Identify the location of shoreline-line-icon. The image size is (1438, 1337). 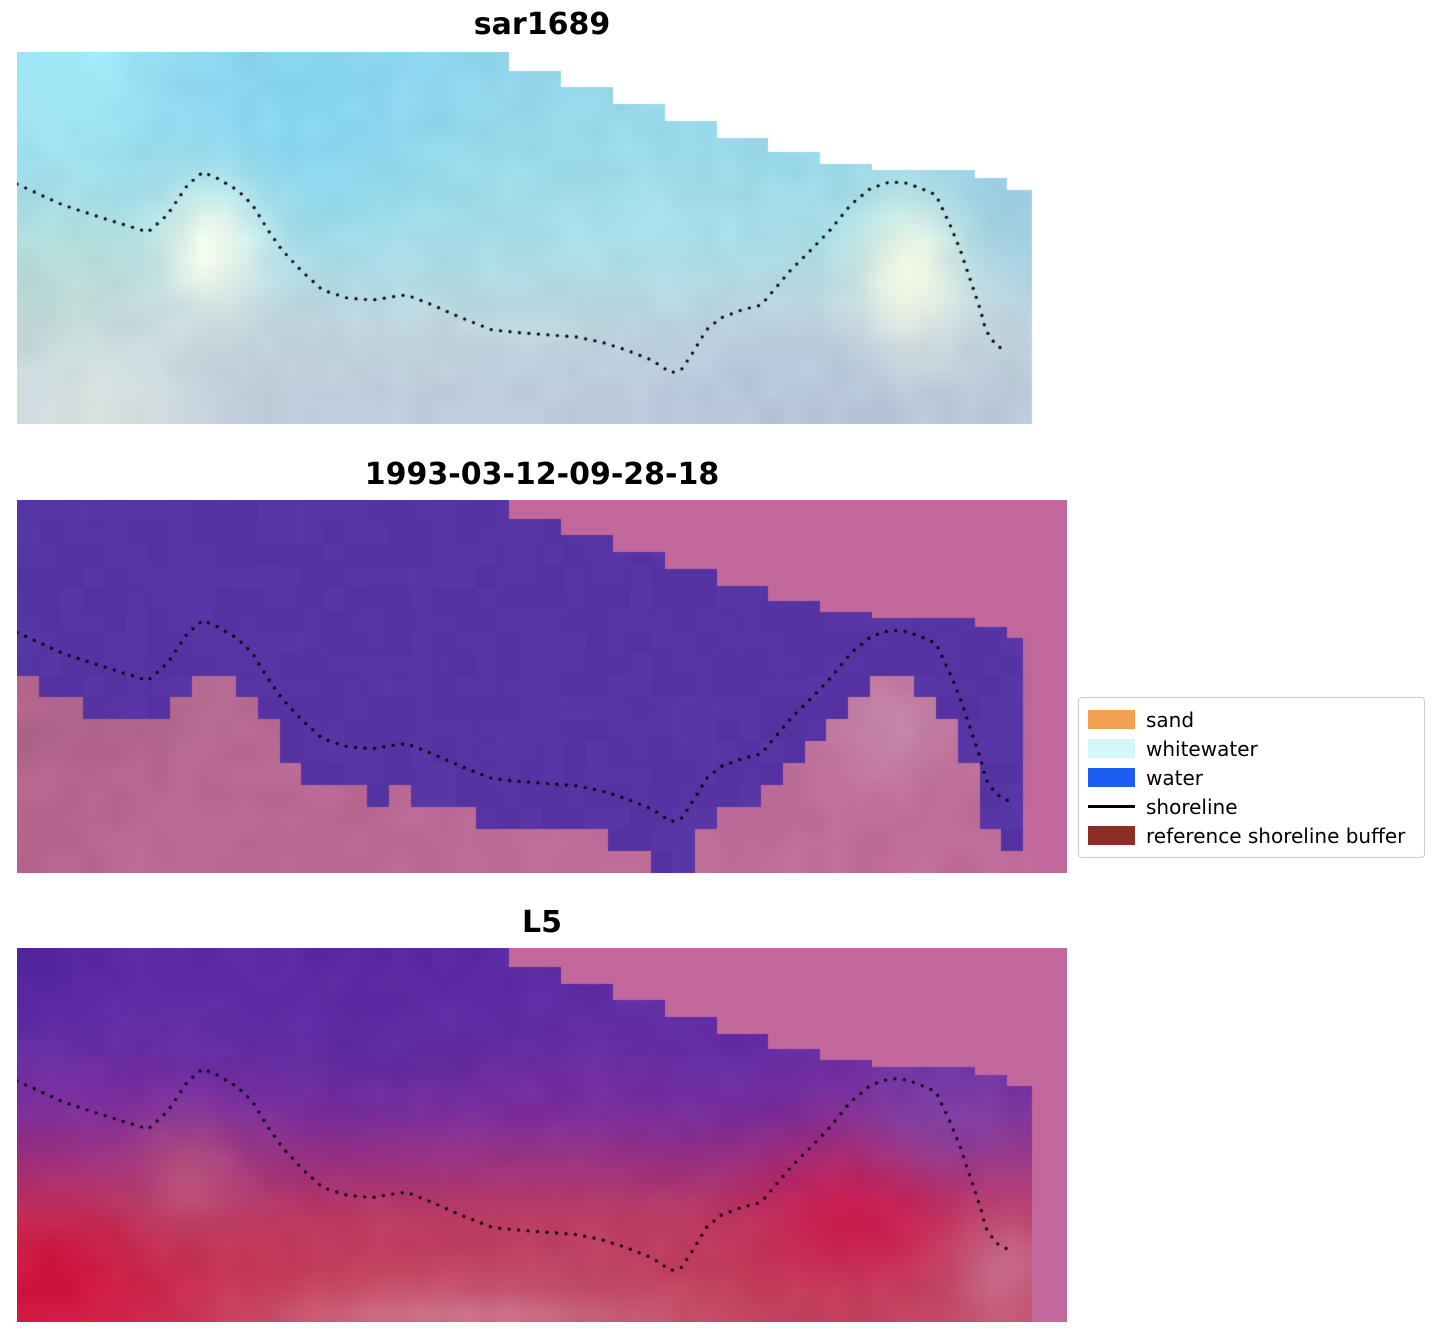
(1111, 806).